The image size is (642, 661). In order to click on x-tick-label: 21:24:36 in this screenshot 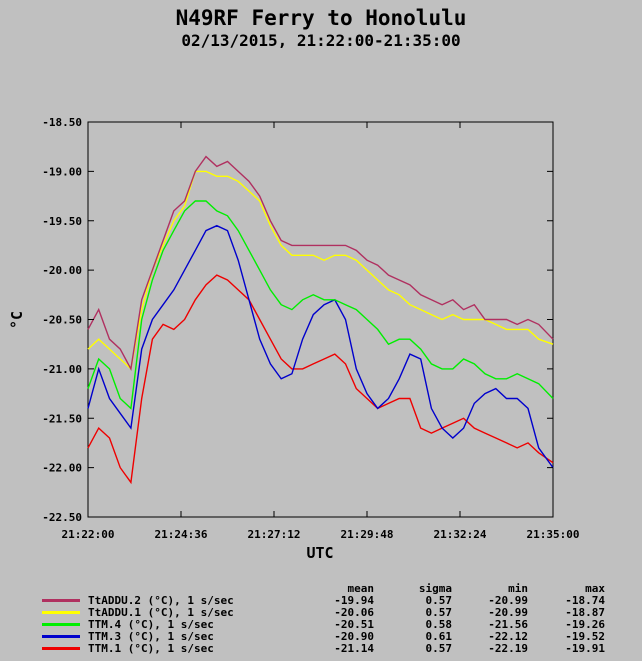, I will do `click(181, 534)`.